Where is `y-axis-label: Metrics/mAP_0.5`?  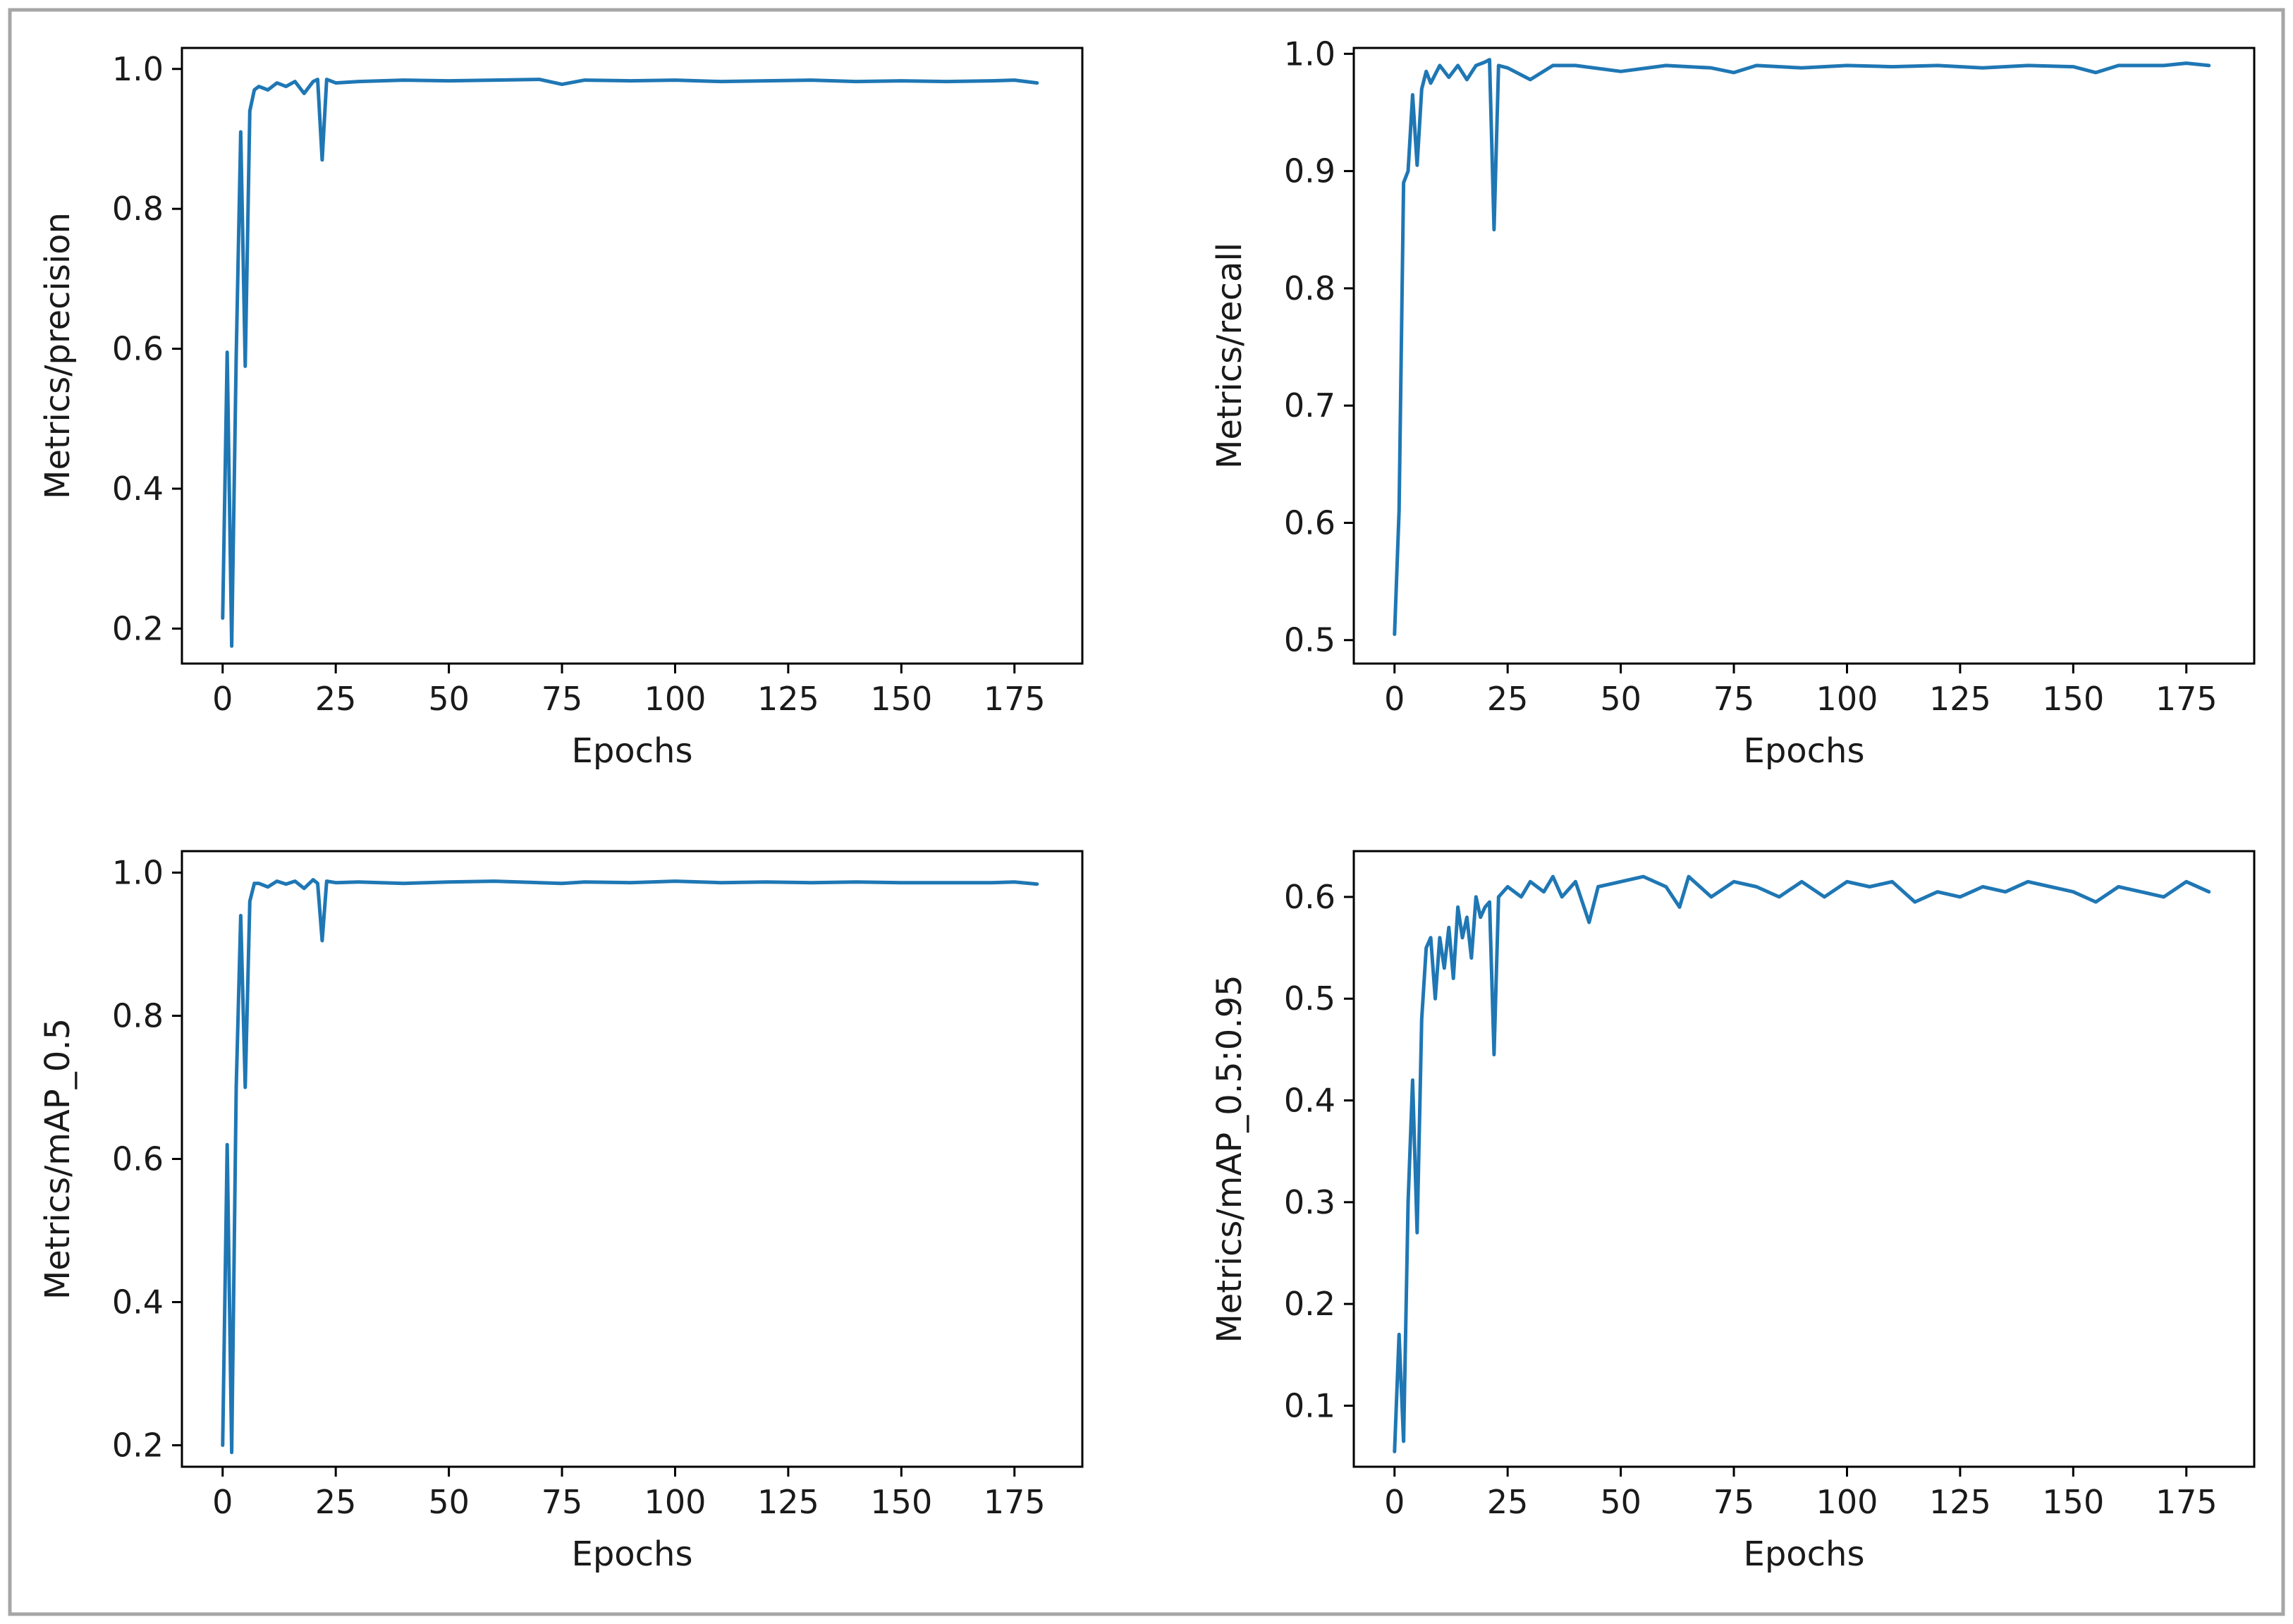
y-axis-label: Metrics/mAP_0.5 is located at coordinates (58, 1159).